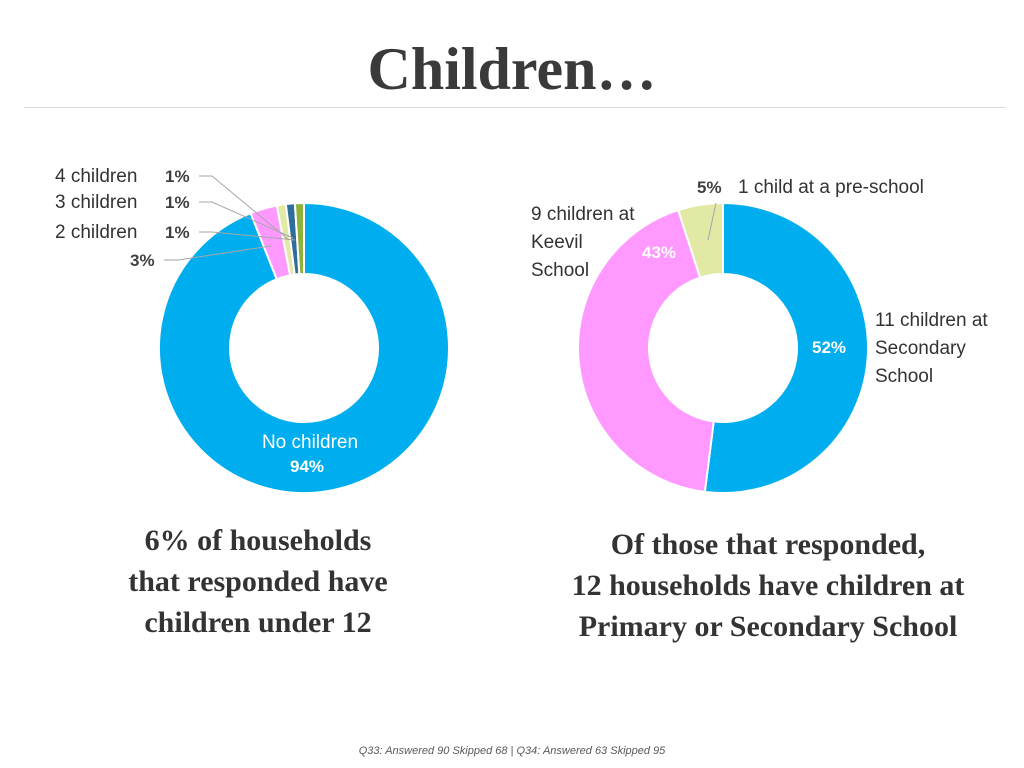 This screenshot has width=1024, height=768. Describe the element at coordinates (246, 220) in the screenshot. I see `leader-3-children` at that location.